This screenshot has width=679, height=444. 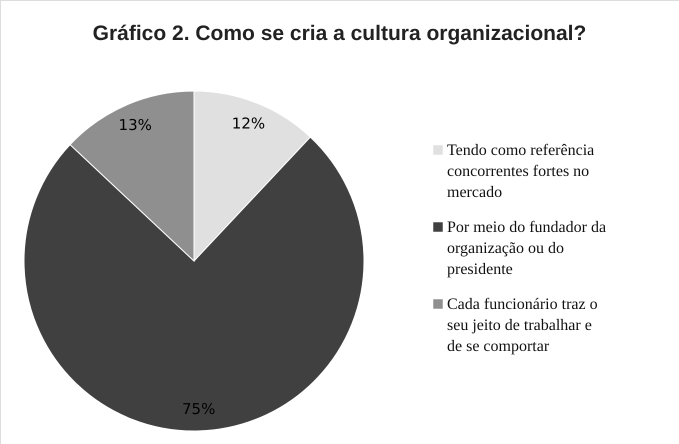 I want to click on legend-label: Tendo como referência concorrentes fortes no mercado, so click(x=520, y=171).